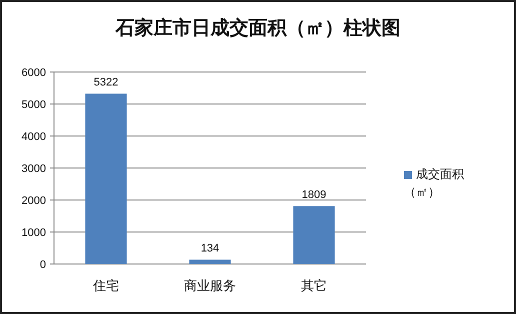 This screenshot has height=314, width=516. I want to click on y-tick-label: 4000, so click(34, 137).